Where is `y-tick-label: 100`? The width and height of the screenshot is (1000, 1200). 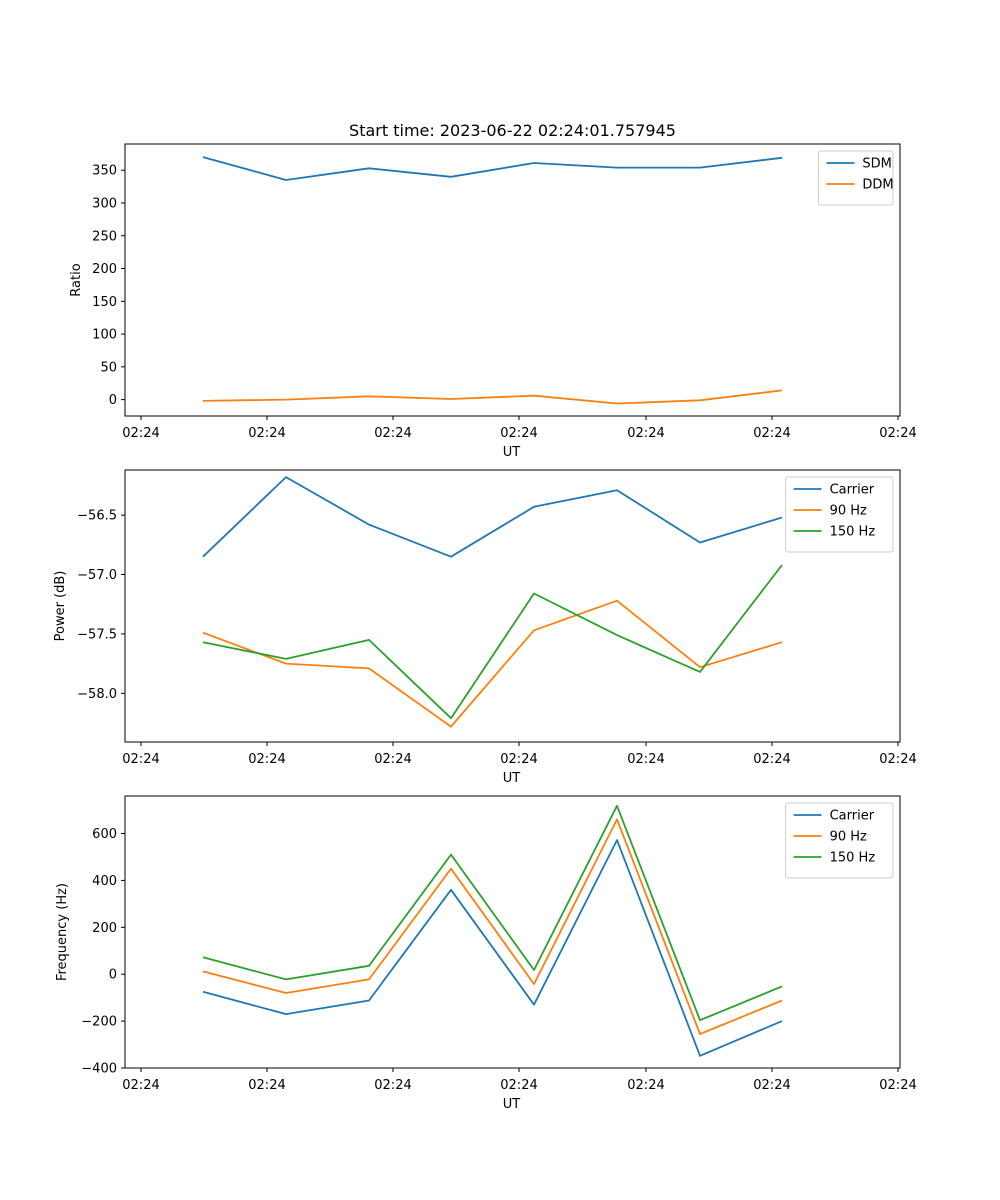 y-tick-label: 100 is located at coordinates (104, 335).